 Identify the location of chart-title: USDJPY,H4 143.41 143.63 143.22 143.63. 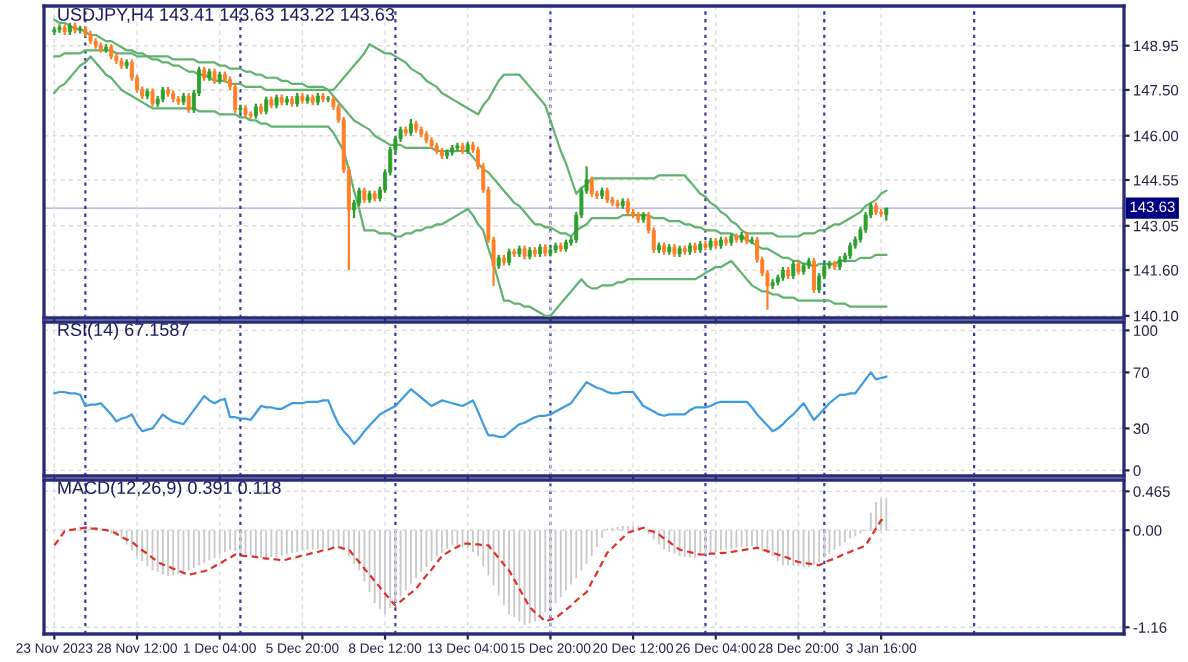
(226, 15).